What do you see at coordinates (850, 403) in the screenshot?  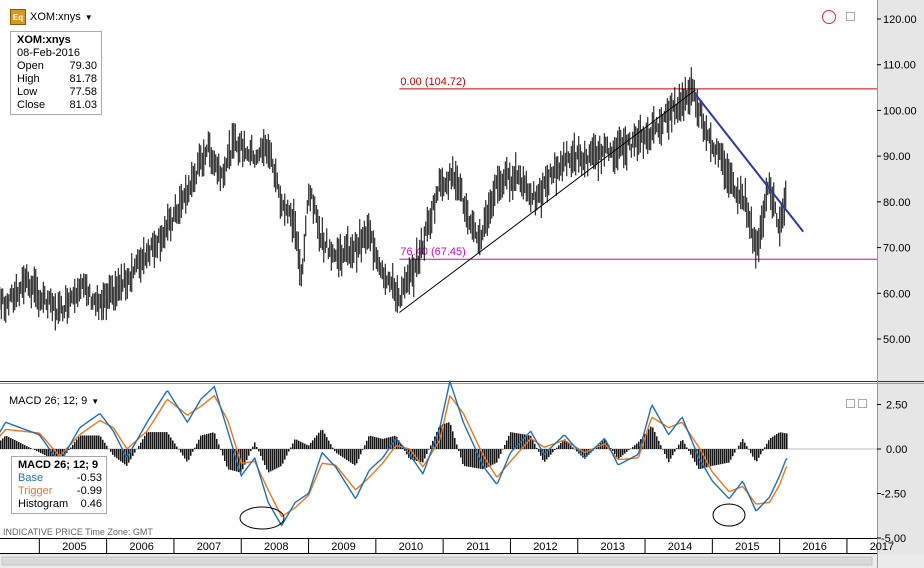 I see `panel-restore-icon` at bounding box center [850, 403].